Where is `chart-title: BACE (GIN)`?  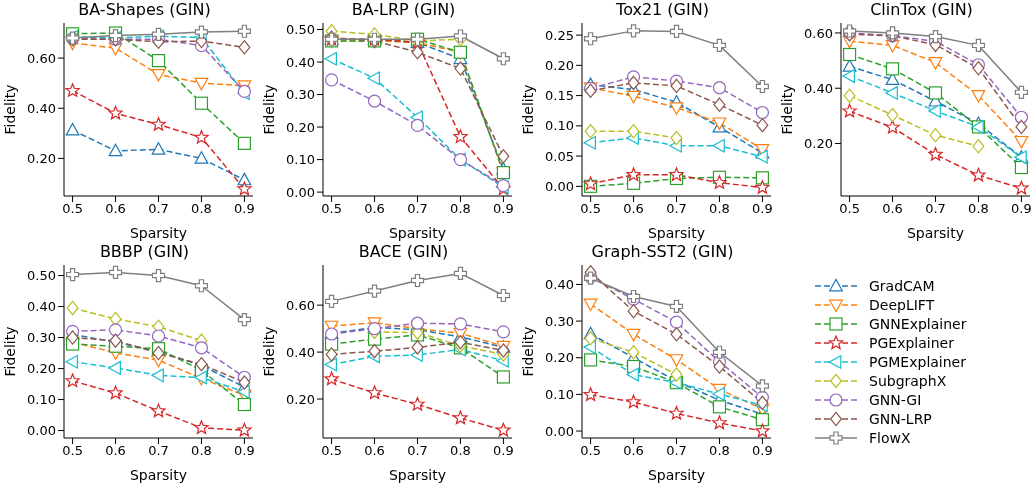
chart-title: BACE (GIN) is located at coordinates (403, 252).